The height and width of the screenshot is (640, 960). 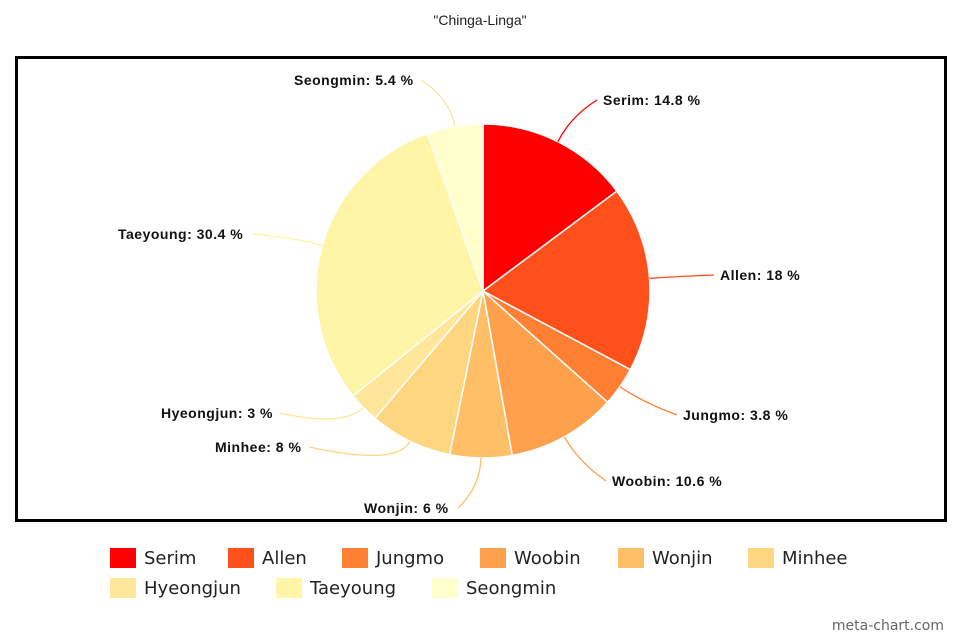 I want to click on legend-label: Seongmin, so click(x=511, y=588).